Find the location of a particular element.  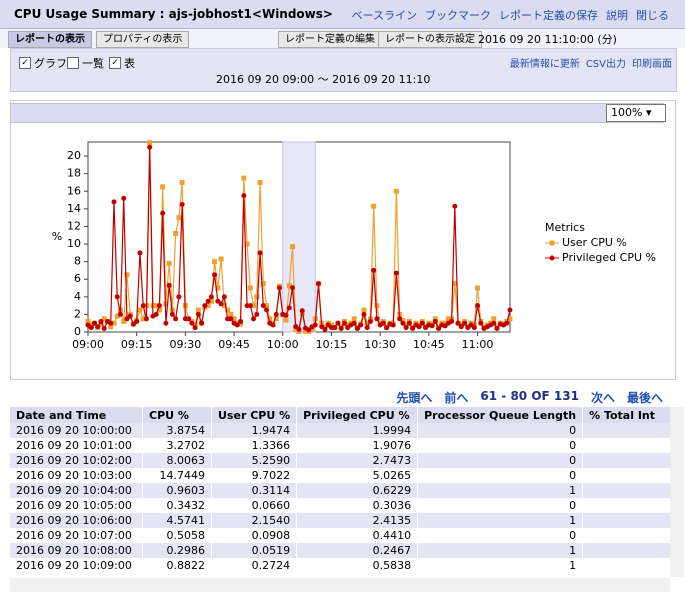

pager-item: 前へ is located at coordinates (456, 397).